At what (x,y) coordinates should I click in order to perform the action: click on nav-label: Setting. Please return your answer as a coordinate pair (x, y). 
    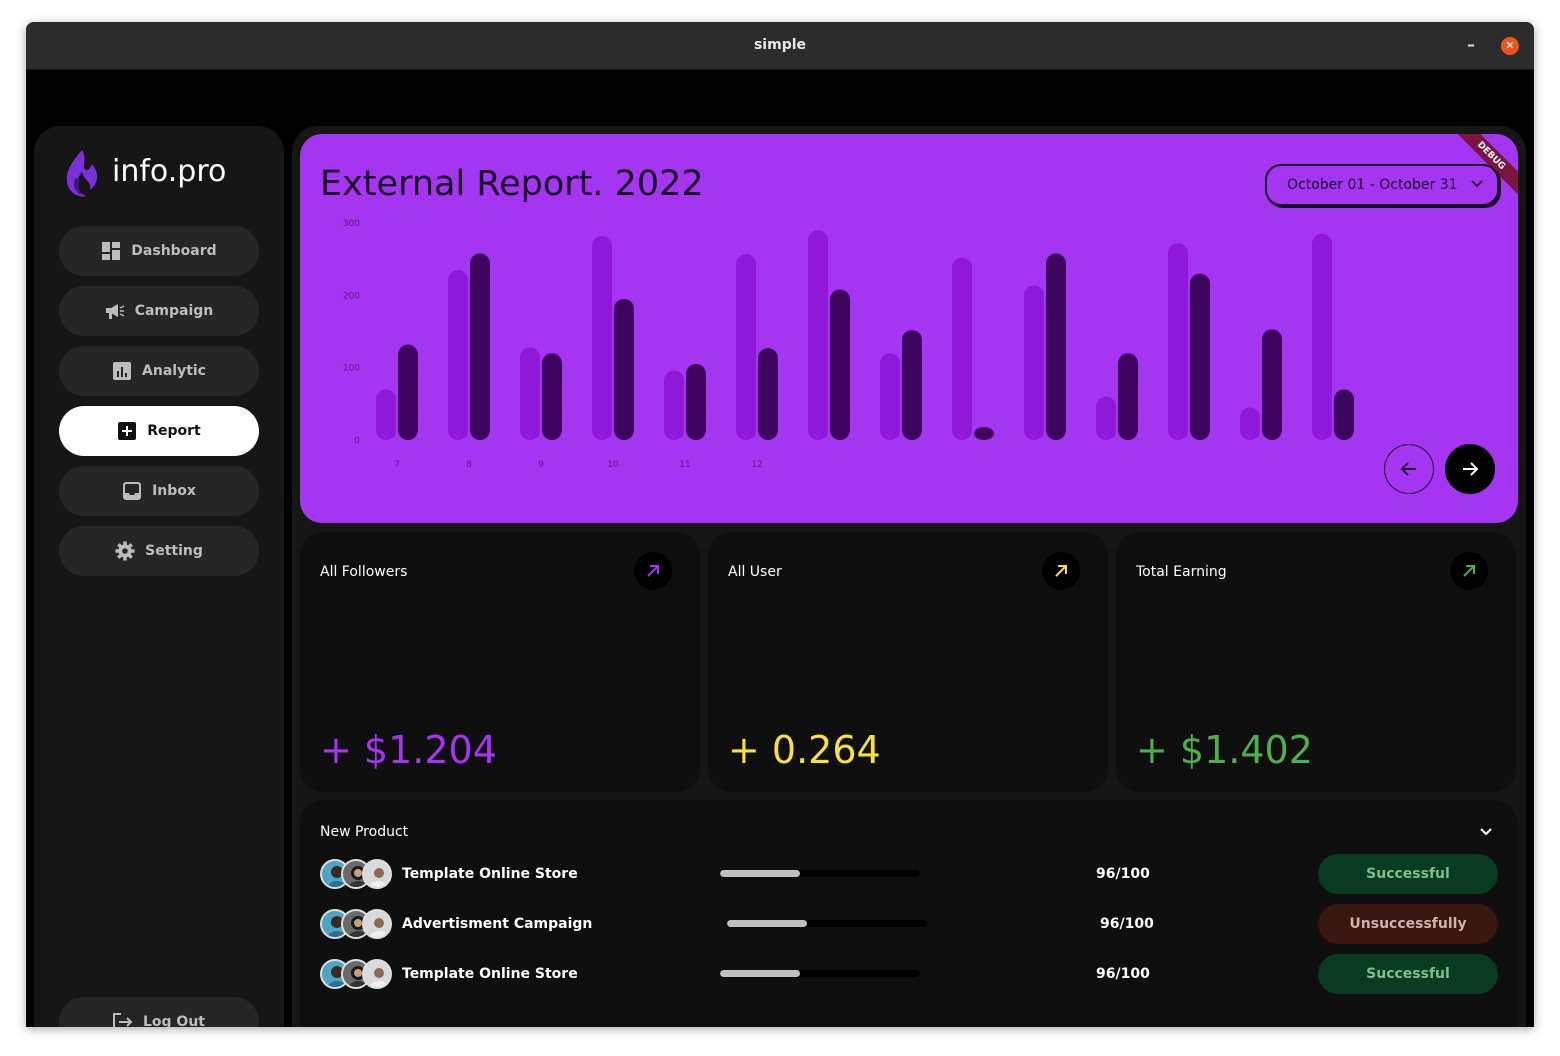
    Looking at the image, I should click on (174, 551).